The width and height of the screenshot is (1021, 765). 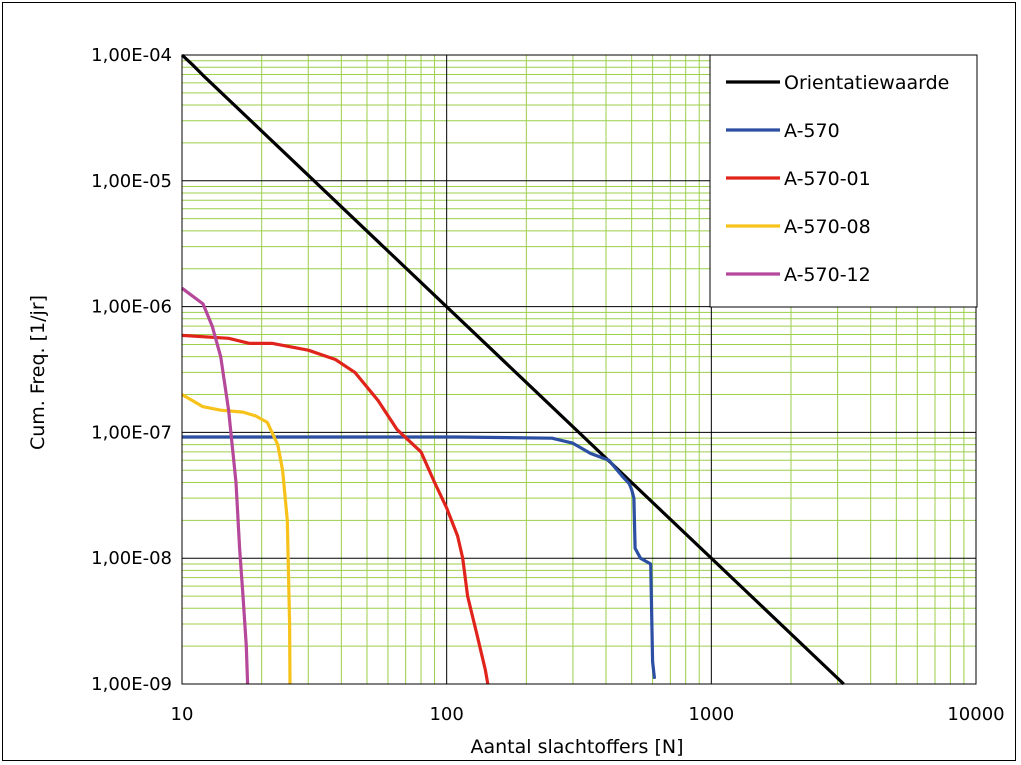 I want to click on legend-box, so click(x=843, y=181).